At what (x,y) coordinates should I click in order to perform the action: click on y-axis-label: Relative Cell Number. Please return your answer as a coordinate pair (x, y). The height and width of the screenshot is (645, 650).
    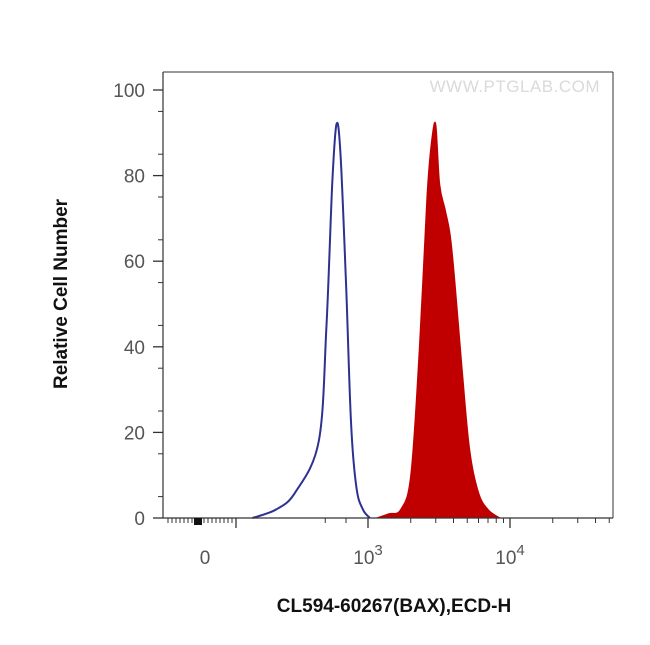
    Looking at the image, I should click on (61, 293).